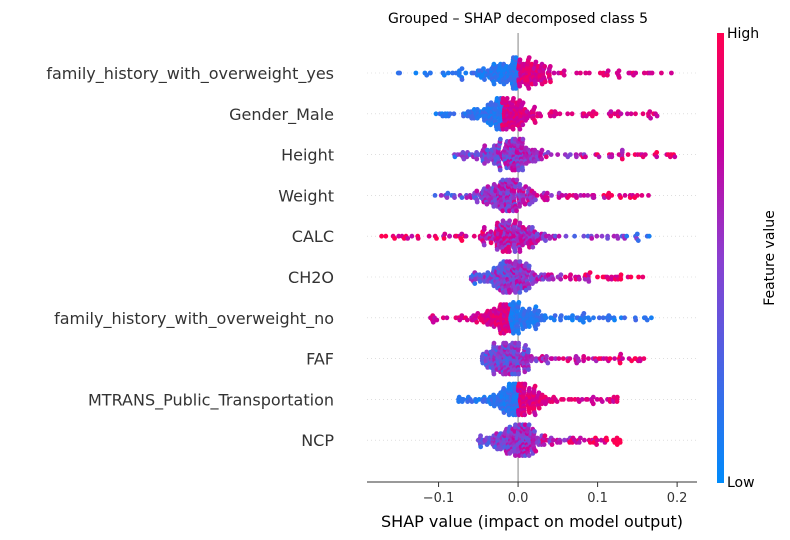 The image size is (790, 540). I want to click on x-tick-label: −0.1, so click(439, 498).